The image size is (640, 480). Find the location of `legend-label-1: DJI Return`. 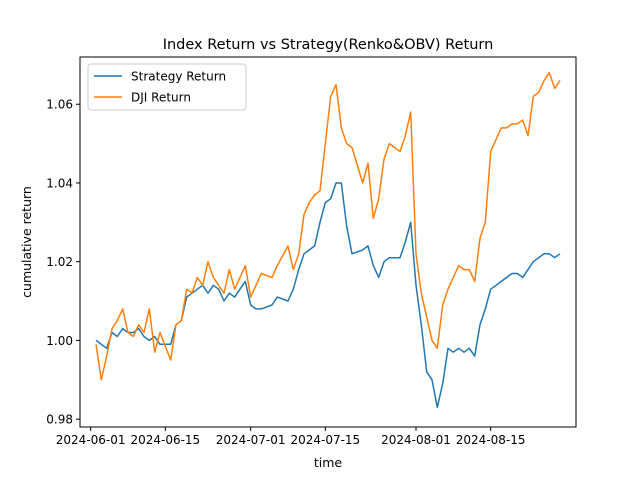

legend-label-1: DJI Return is located at coordinates (161, 98).